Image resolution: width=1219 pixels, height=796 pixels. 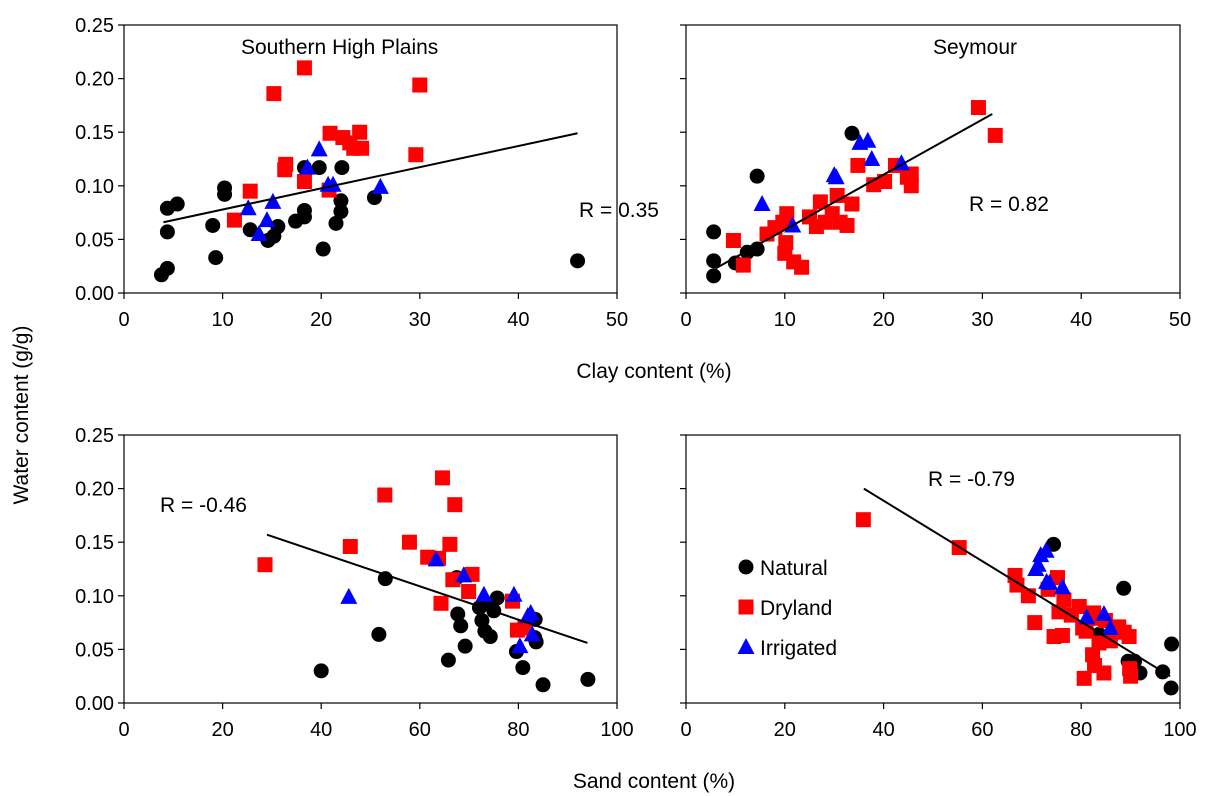 What do you see at coordinates (982, 320) in the screenshot?
I see `x-tick-label: 30` at bounding box center [982, 320].